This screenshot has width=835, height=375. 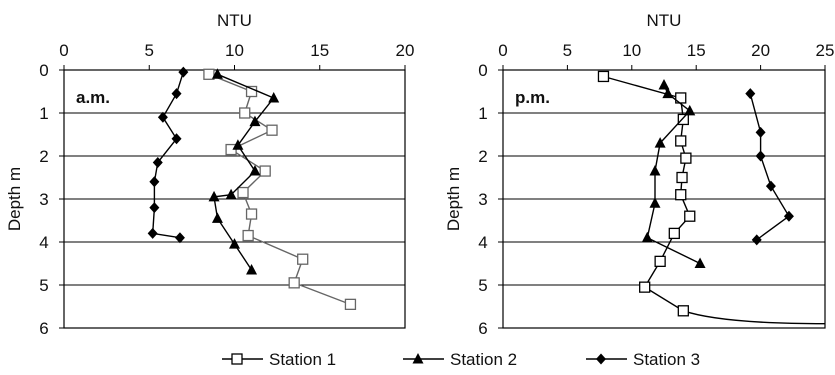 I want to click on legend-item: Station 3, so click(x=643, y=359).